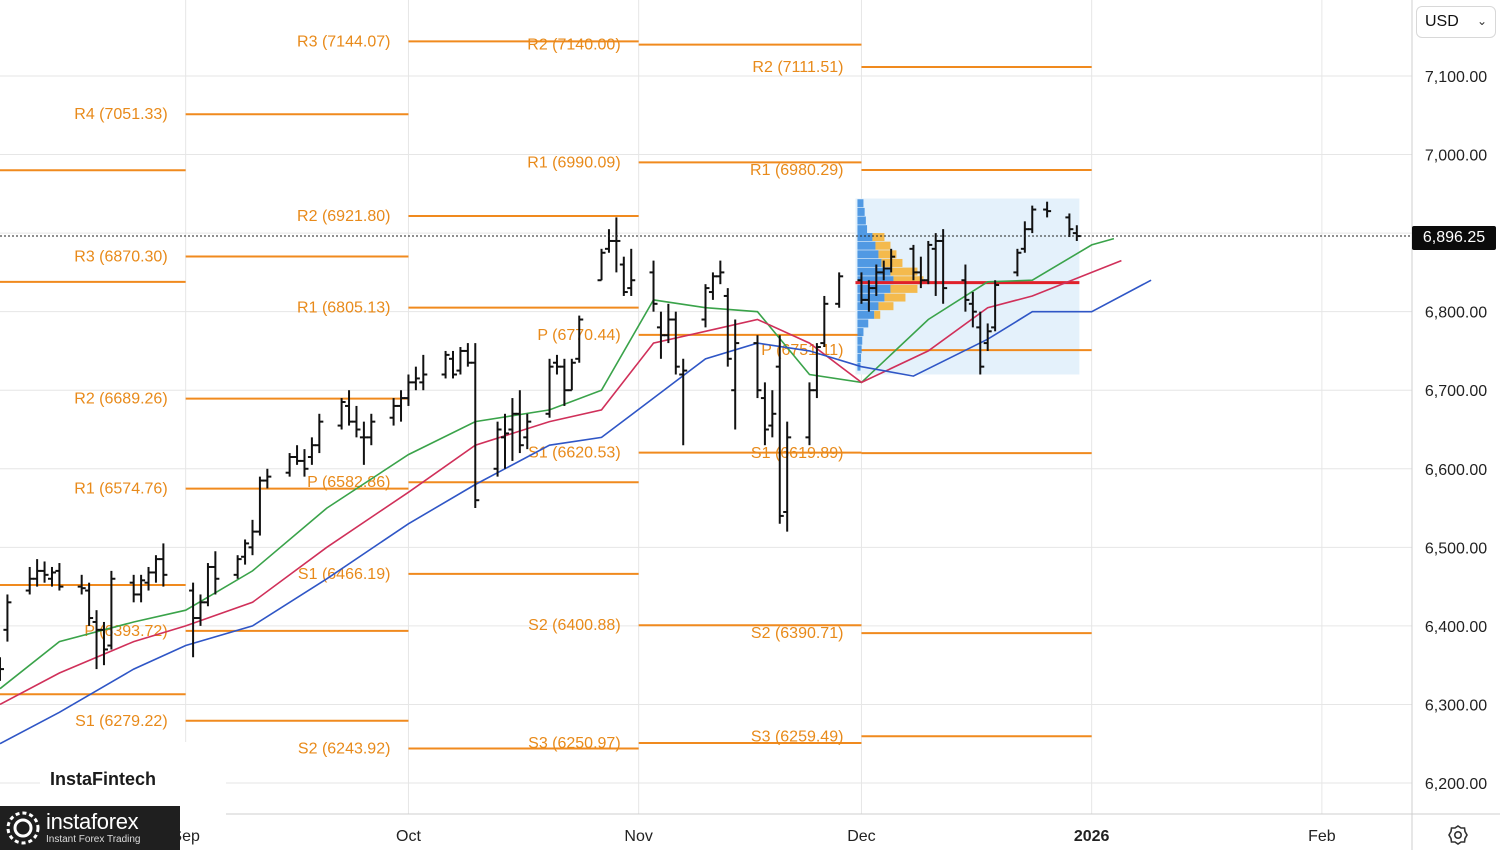  Describe the element at coordinates (1456, 313) in the screenshot. I see `y-tick-label: 6,800.00` at that location.